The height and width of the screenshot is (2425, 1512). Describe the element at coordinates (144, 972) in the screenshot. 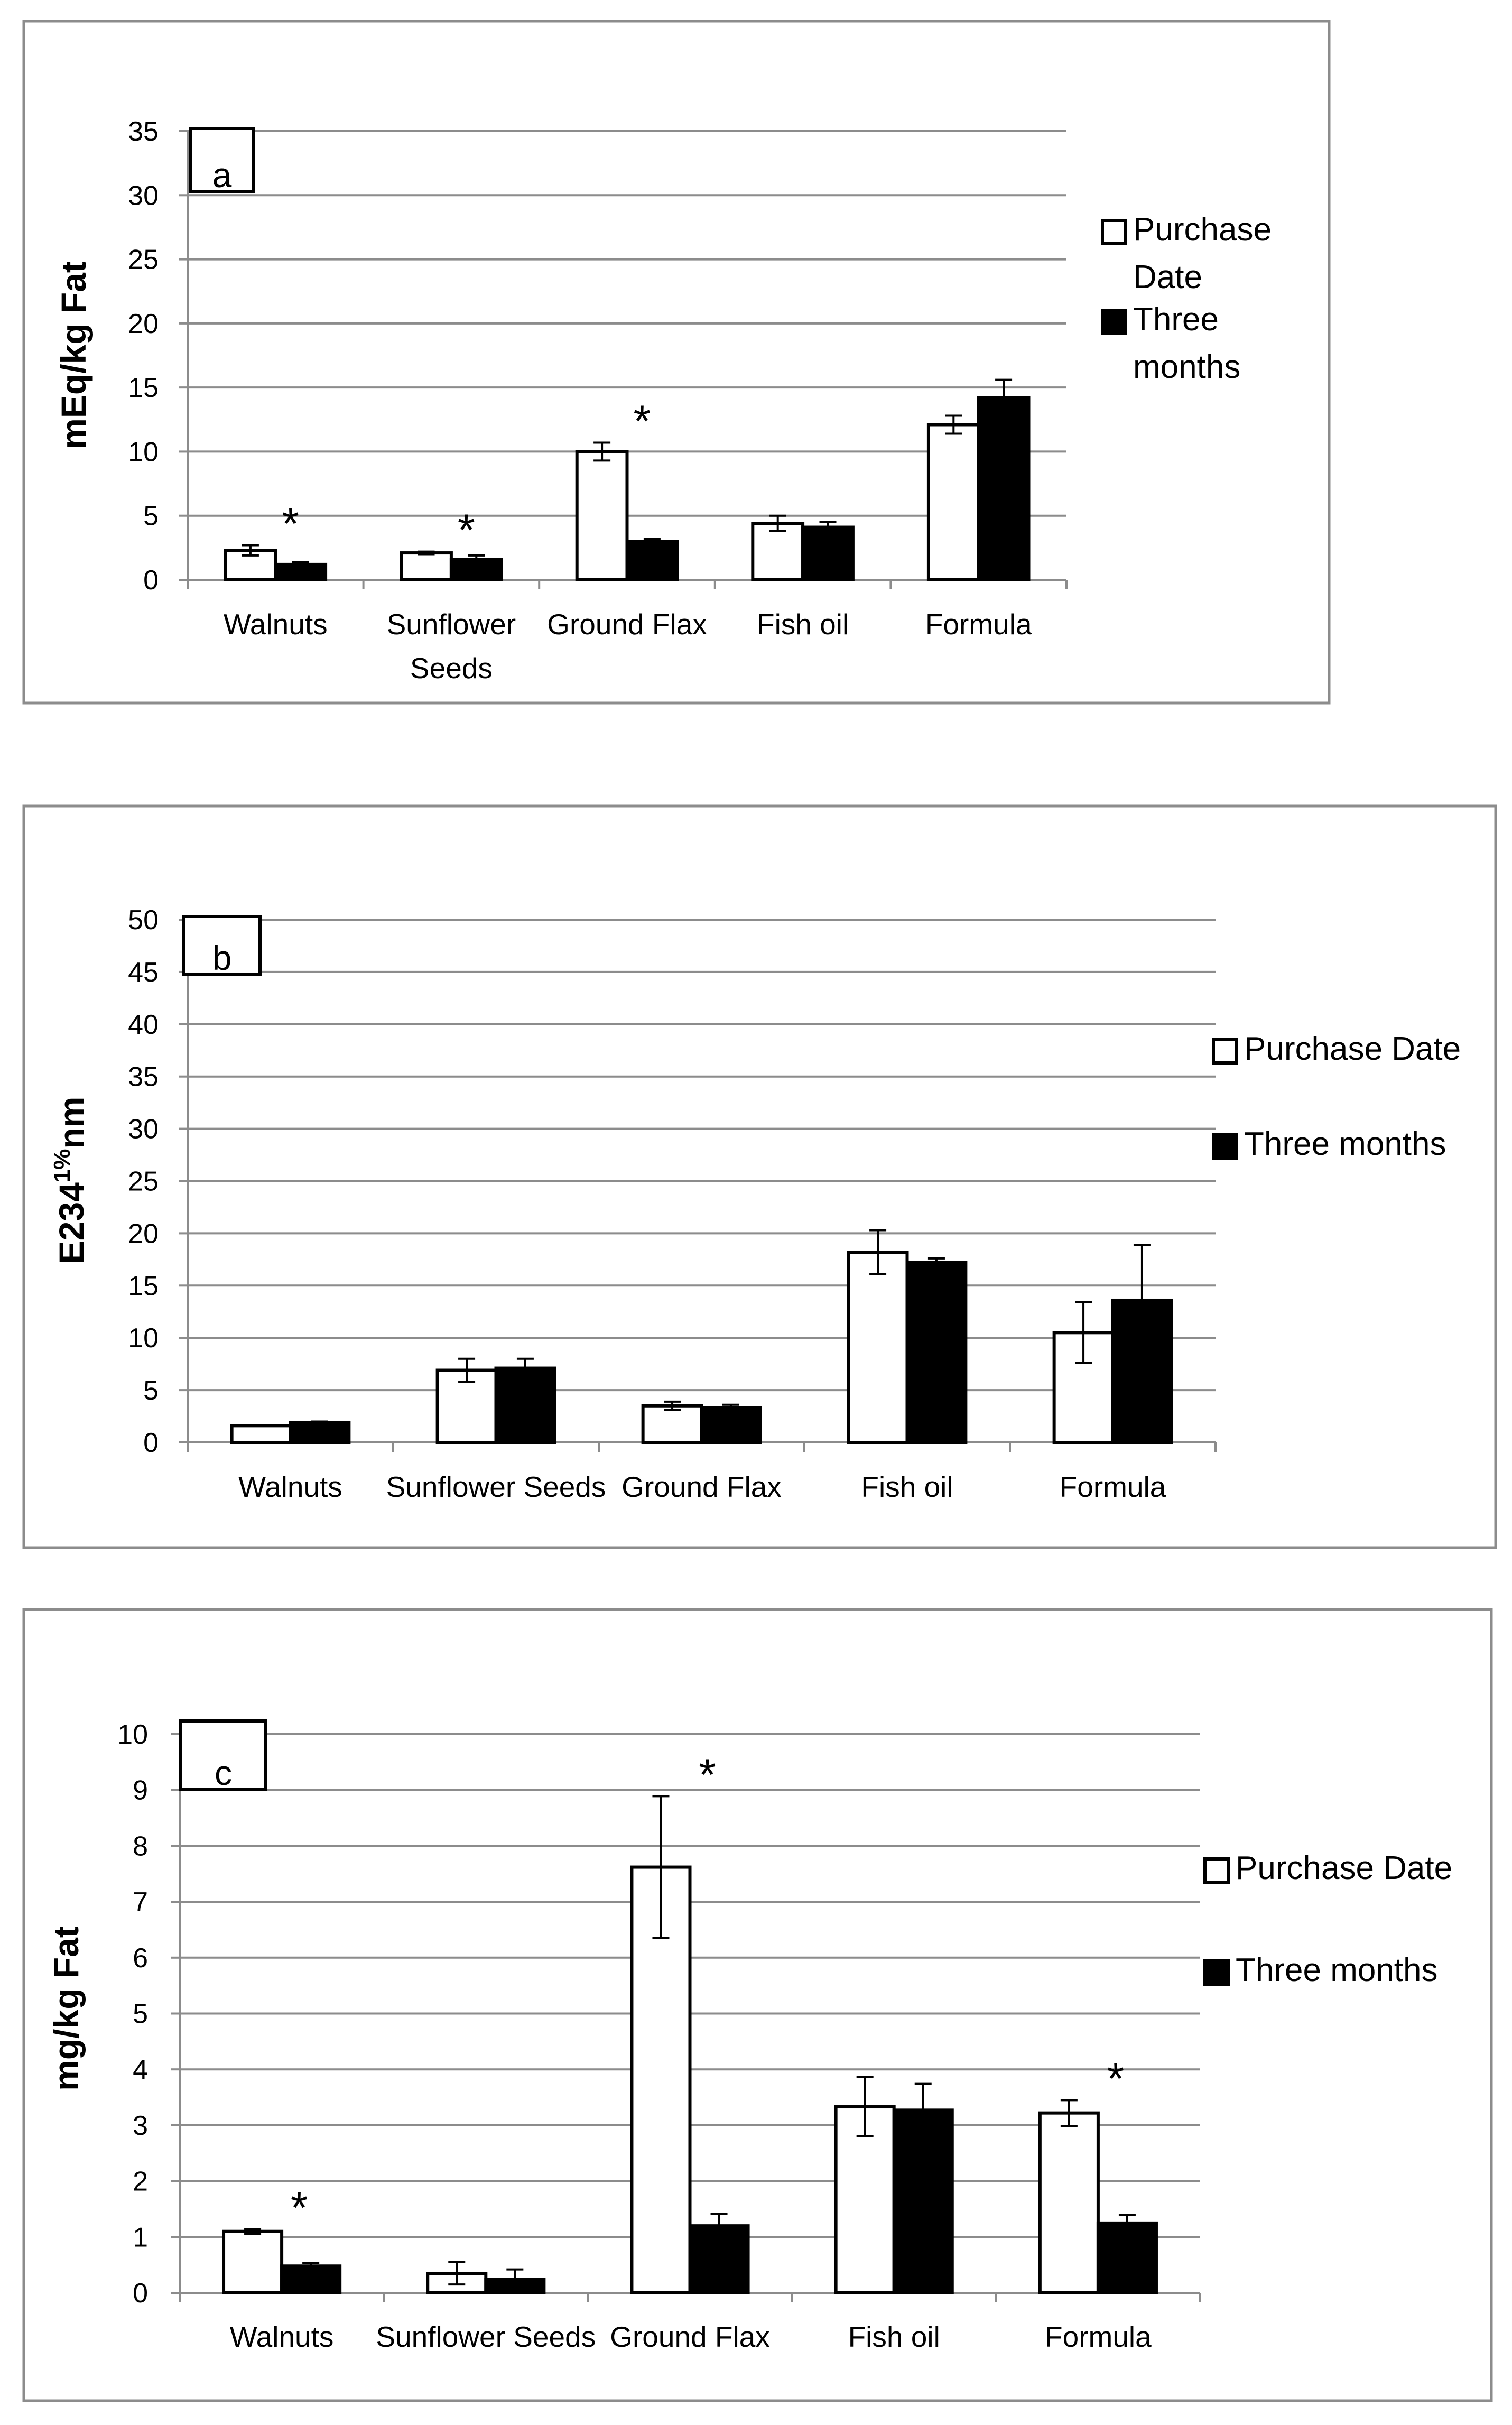

I see `y-tick-label: 45` at that location.